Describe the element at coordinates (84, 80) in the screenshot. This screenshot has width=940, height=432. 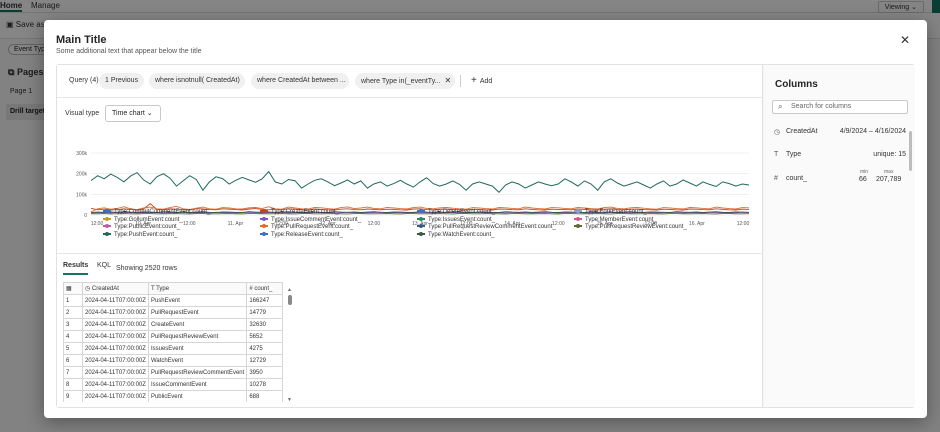
I see `query-count-chip: Query (4)` at that location.